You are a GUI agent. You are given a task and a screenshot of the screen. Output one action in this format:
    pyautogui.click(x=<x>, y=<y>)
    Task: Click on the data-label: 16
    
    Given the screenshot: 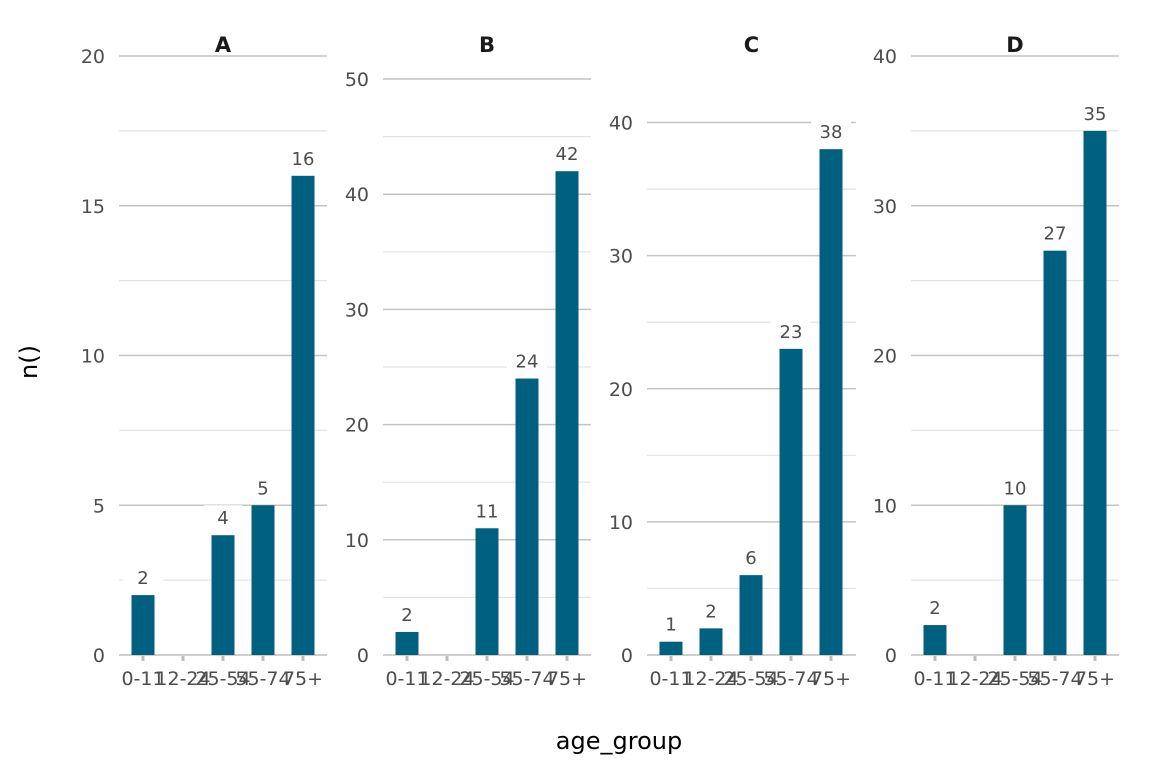 What is the action you would take?
    pyautogui.click(x=303, y=159)
    